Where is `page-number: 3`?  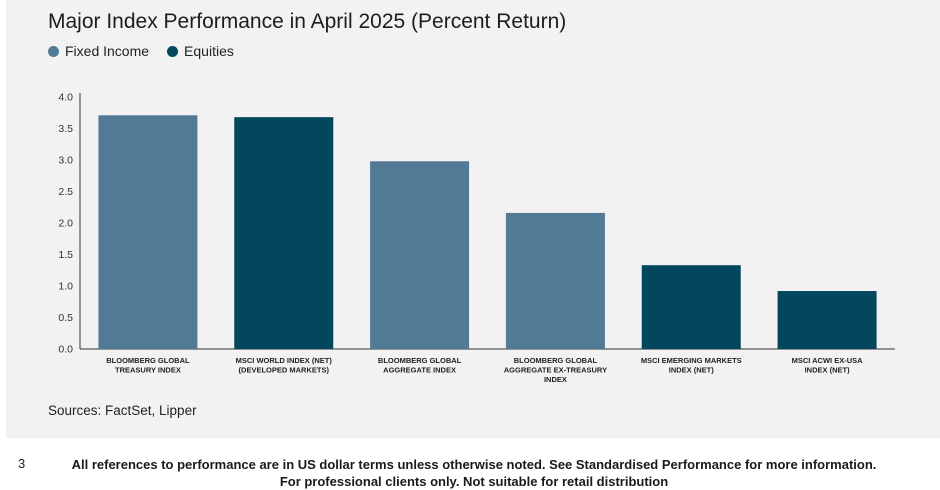
page-number: 3 is located at coordinates (22, 463).